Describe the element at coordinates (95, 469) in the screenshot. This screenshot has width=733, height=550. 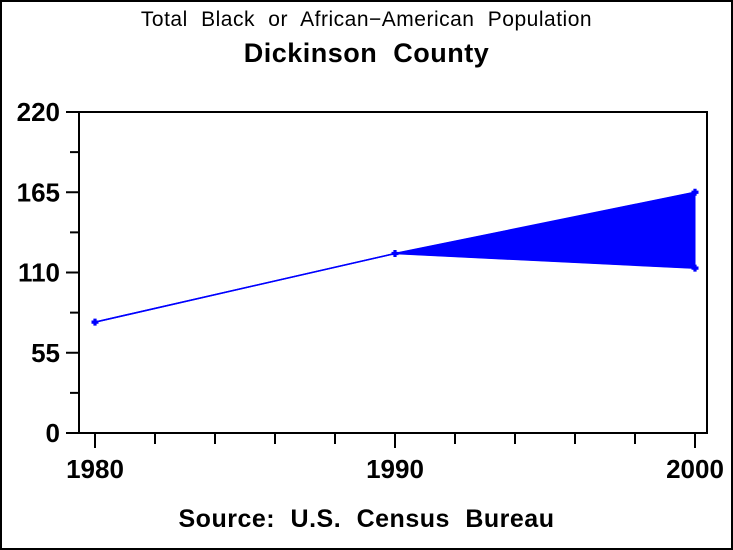
I see `x-axis-tick-label: 1980` at that location.